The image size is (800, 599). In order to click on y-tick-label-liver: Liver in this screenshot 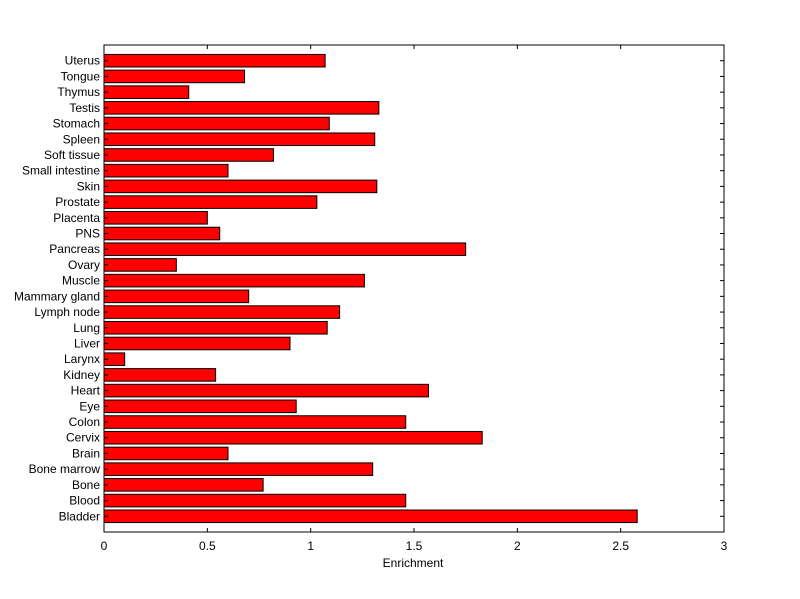, I will do `click(87, 343)`.